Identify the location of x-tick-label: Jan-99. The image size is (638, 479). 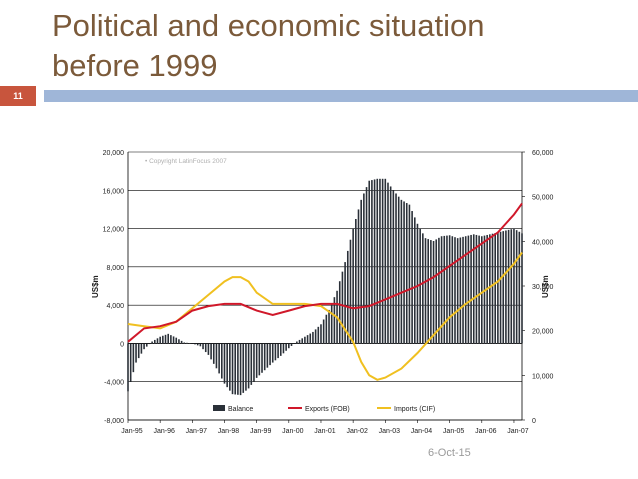
(261, 431).